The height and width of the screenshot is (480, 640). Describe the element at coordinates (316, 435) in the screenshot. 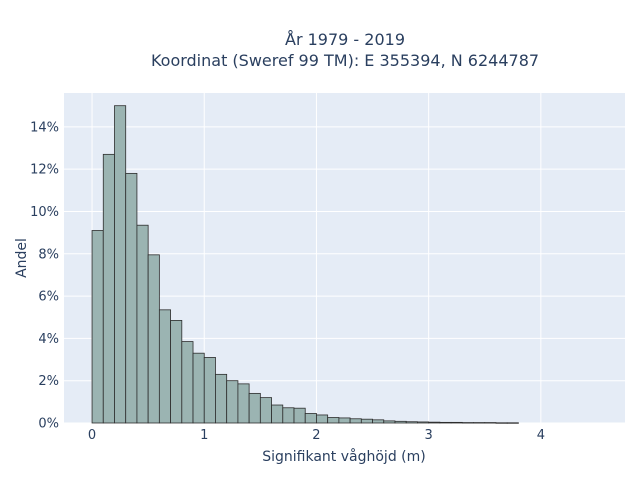

I see `x-tick-label: 2` at that location.